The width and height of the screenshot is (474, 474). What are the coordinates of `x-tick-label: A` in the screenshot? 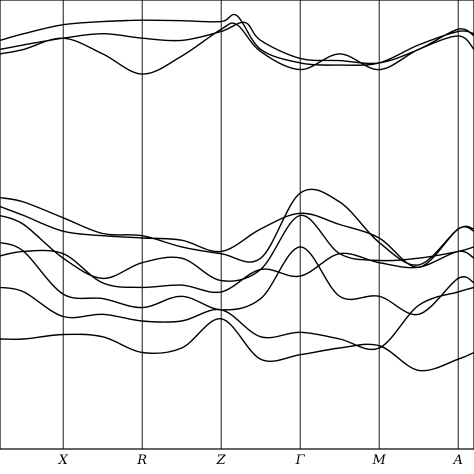 It's located at (458, 460).